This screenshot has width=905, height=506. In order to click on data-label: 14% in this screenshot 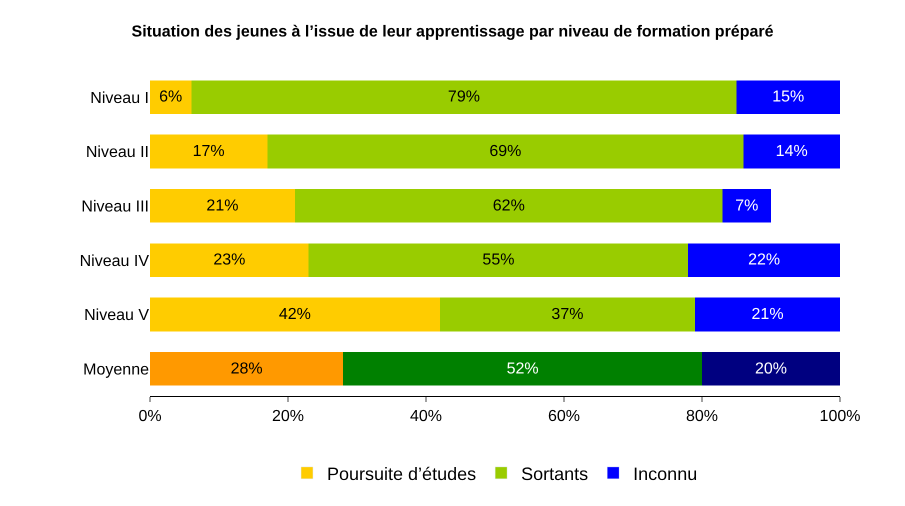, I will do `click(792, 151)`.